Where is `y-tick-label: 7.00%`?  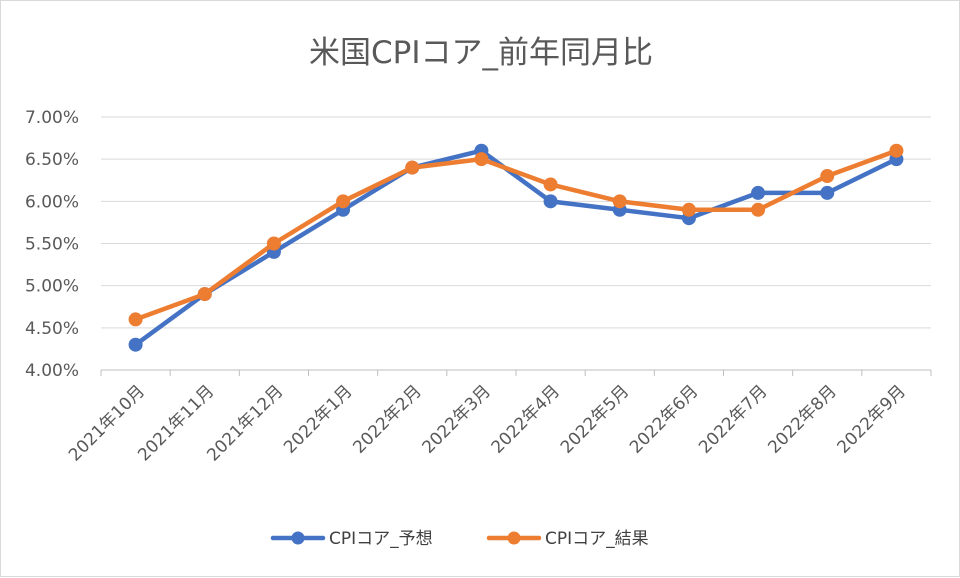 y-tick-label: 7.00% is located at coordinates (52, 118).